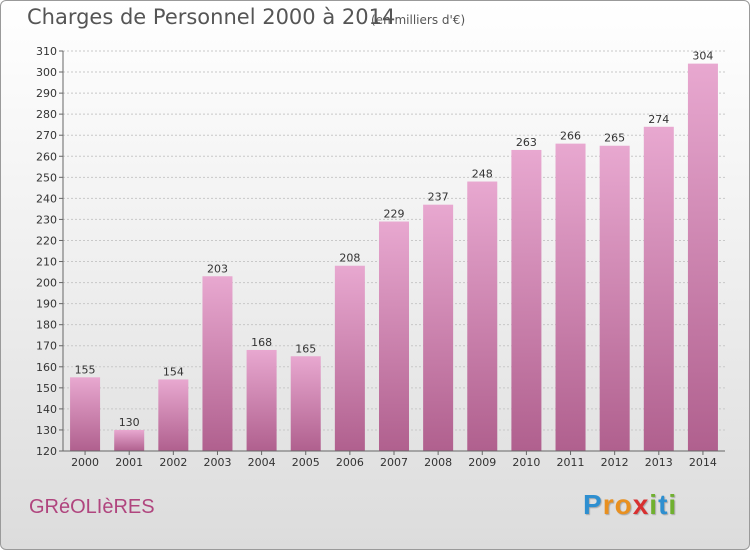 The image size is (750, 550). What do you see at coordinates (46, 304) in the screenshot?
I see `y-tick-label: 190` at bounding box center [46, 304].